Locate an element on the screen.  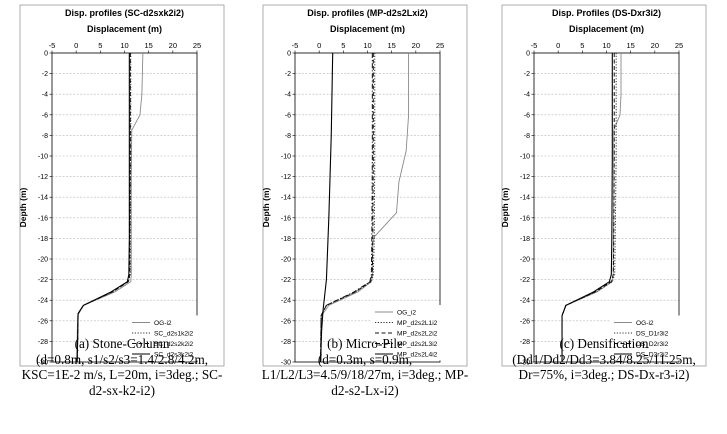
y-tick-label: -14 is located at coordinates (43, 198).